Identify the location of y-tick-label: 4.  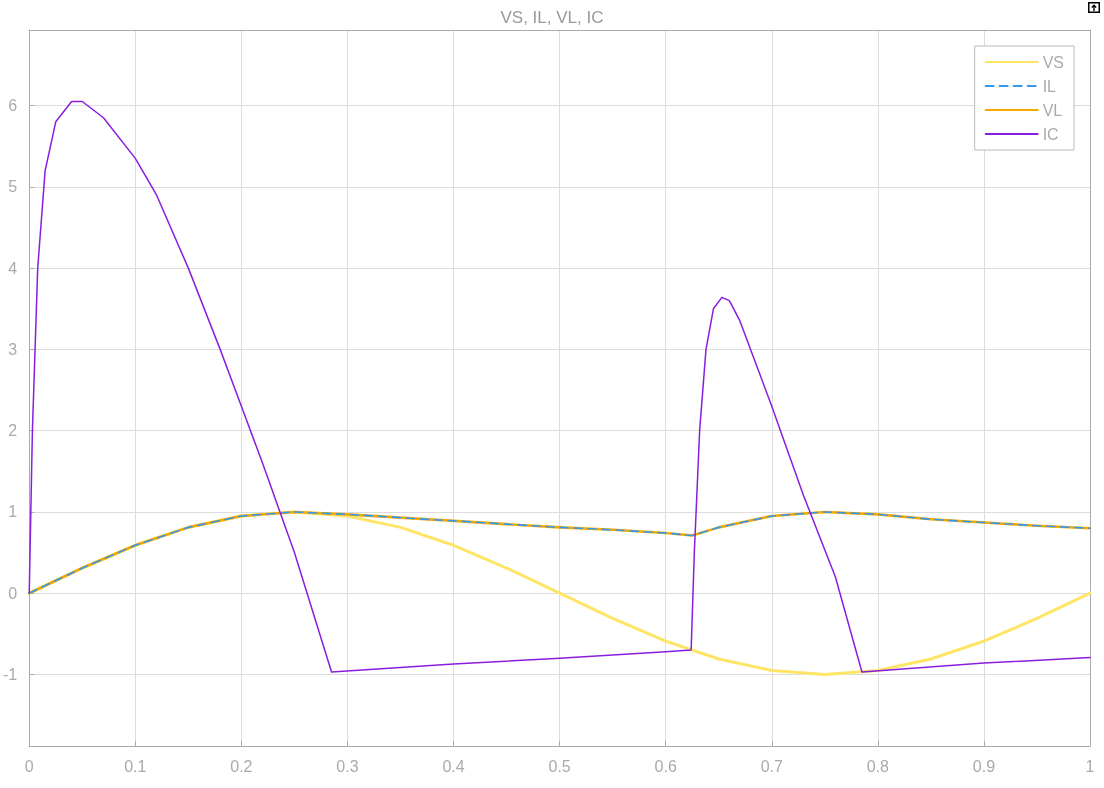
(13, 268).